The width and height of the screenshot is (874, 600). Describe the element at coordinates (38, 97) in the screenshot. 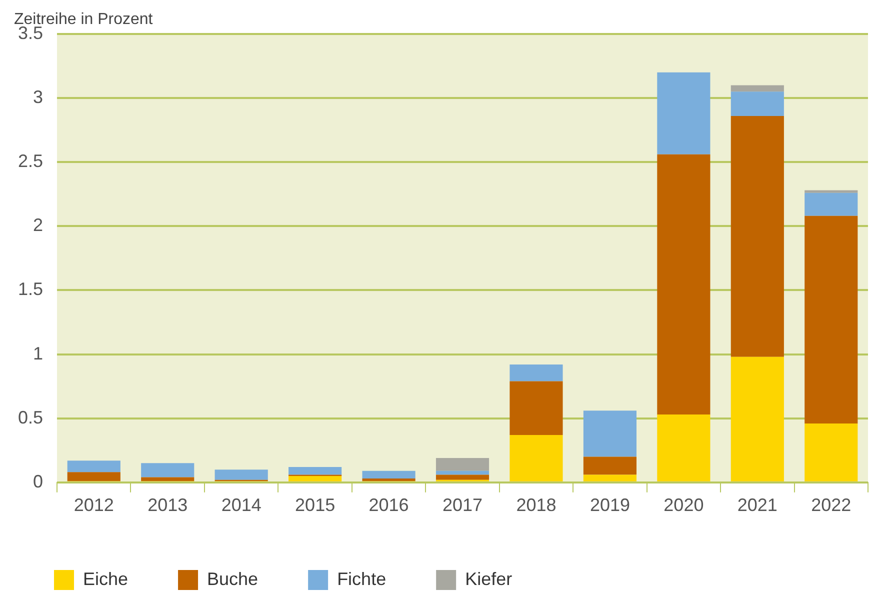

I see `y-tick-label: 3` at that location.